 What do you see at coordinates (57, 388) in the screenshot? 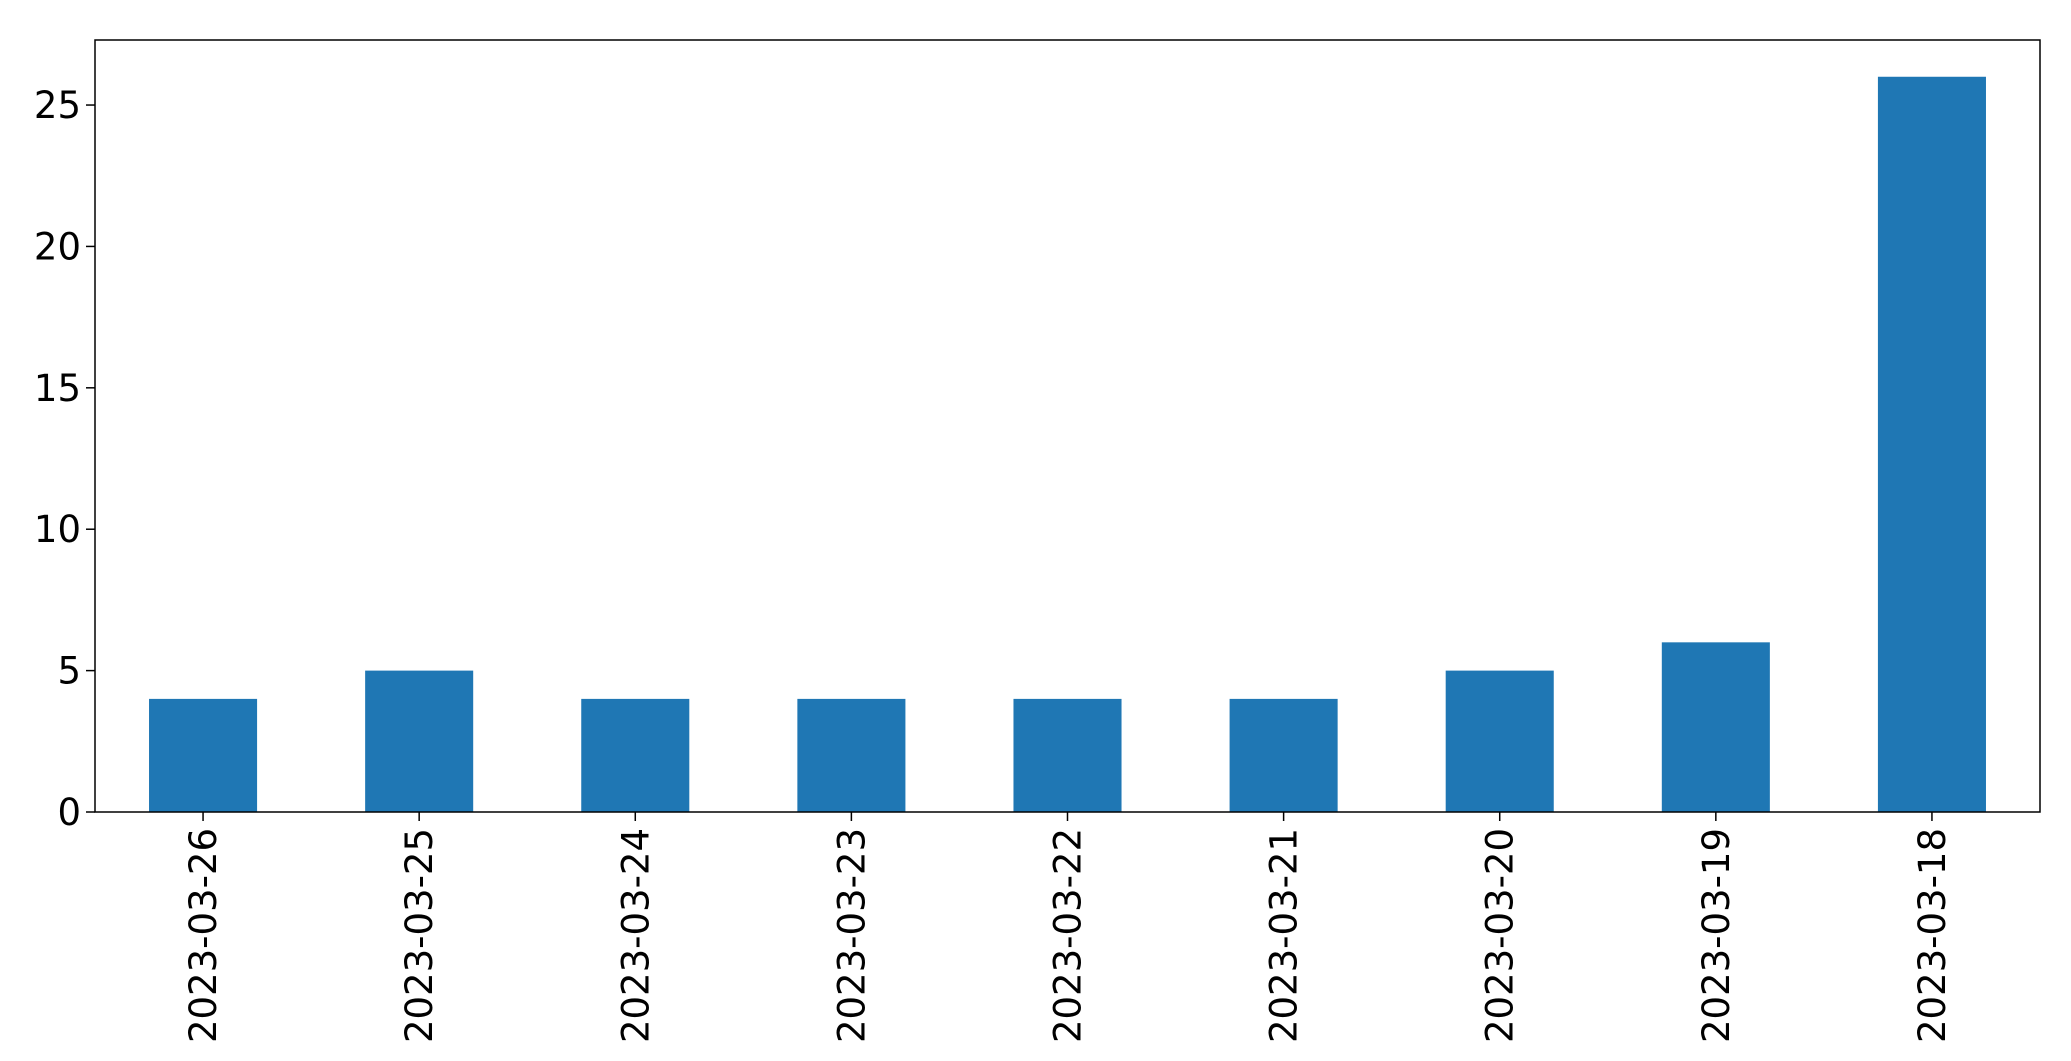
I see `y-tick-label: 15` at bounding box center [57, 388].